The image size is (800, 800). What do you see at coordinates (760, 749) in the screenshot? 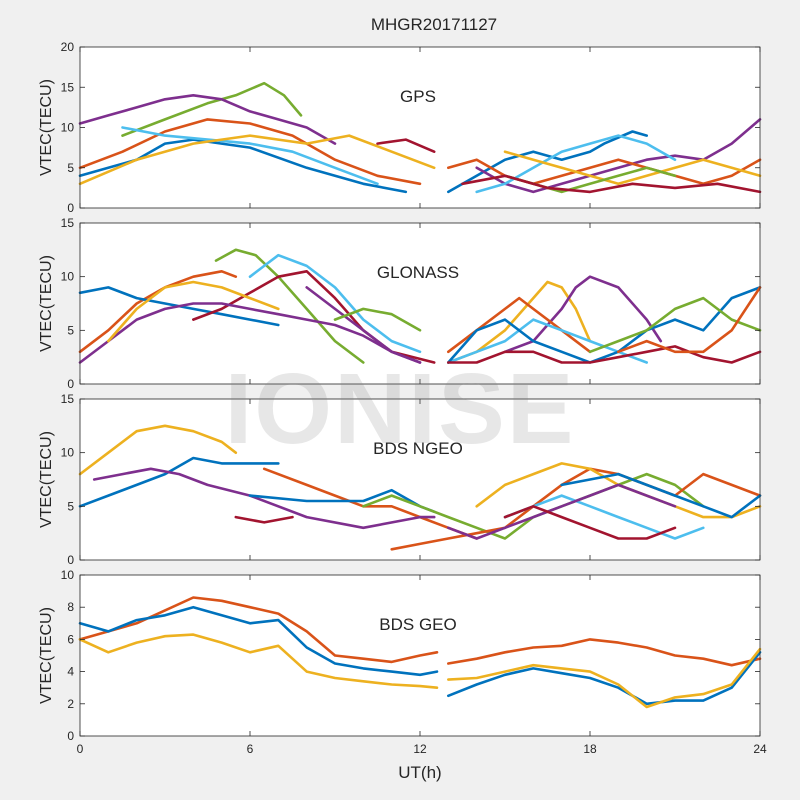
I see `x-tick-label: 24` at bounding box center [760, 749].